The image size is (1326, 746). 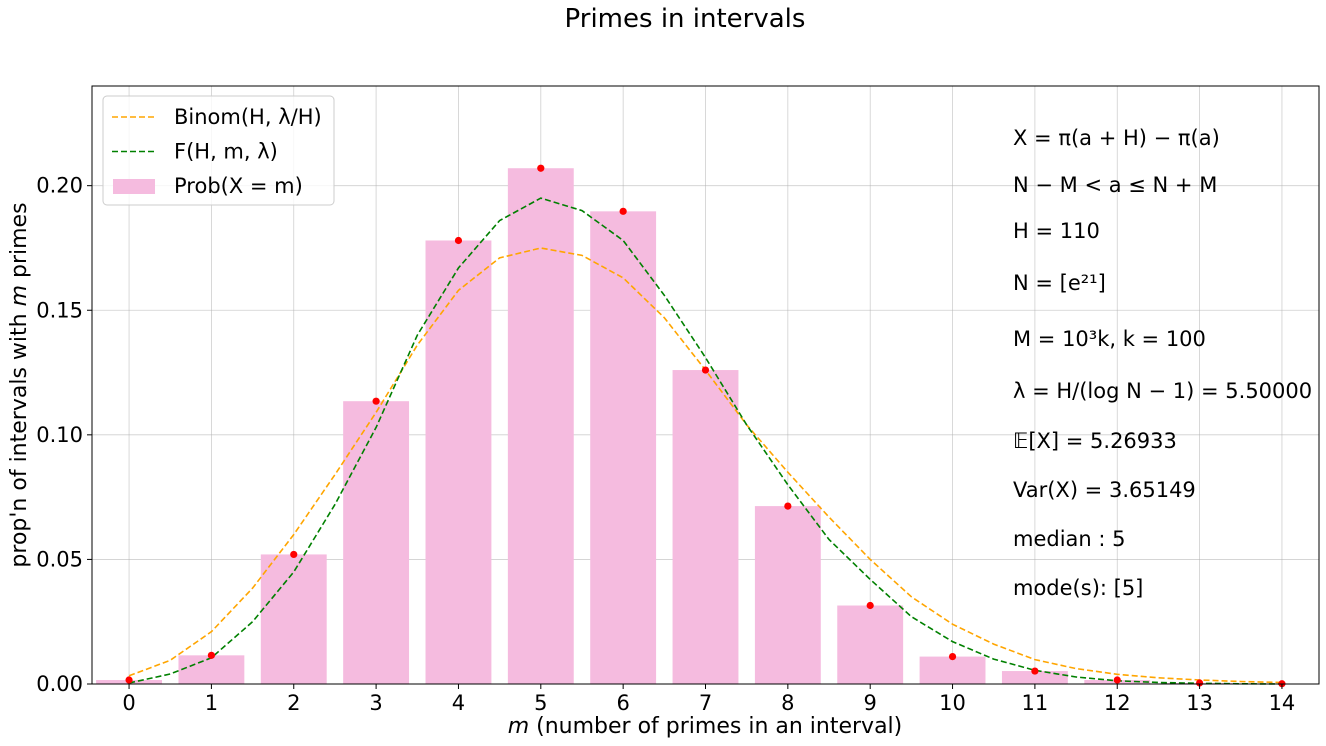 What do you see at coordinates (540, 703) in the screenshot?
I see `x-tick-label: 5` at bounding box center [540, 703].